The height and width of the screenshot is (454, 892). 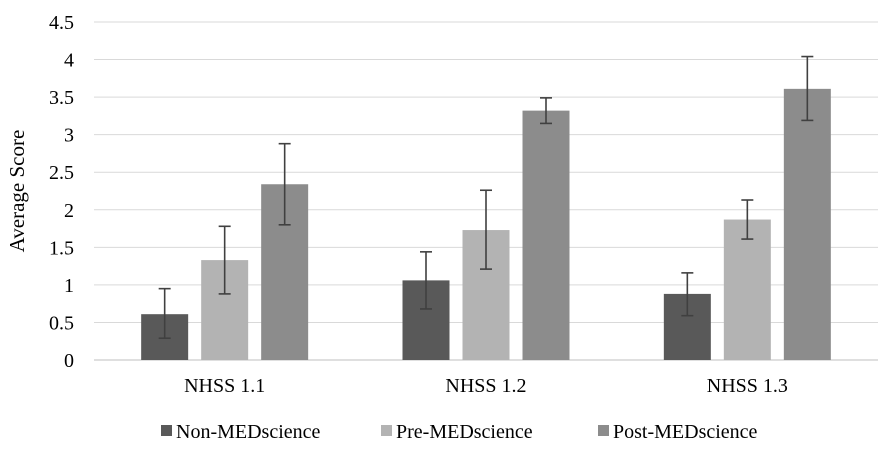 I want to click on x-axis-tick-labels: NHSS 1.1 NHSS 1.2 NHSS 1.3, so click(x=486, y=386).